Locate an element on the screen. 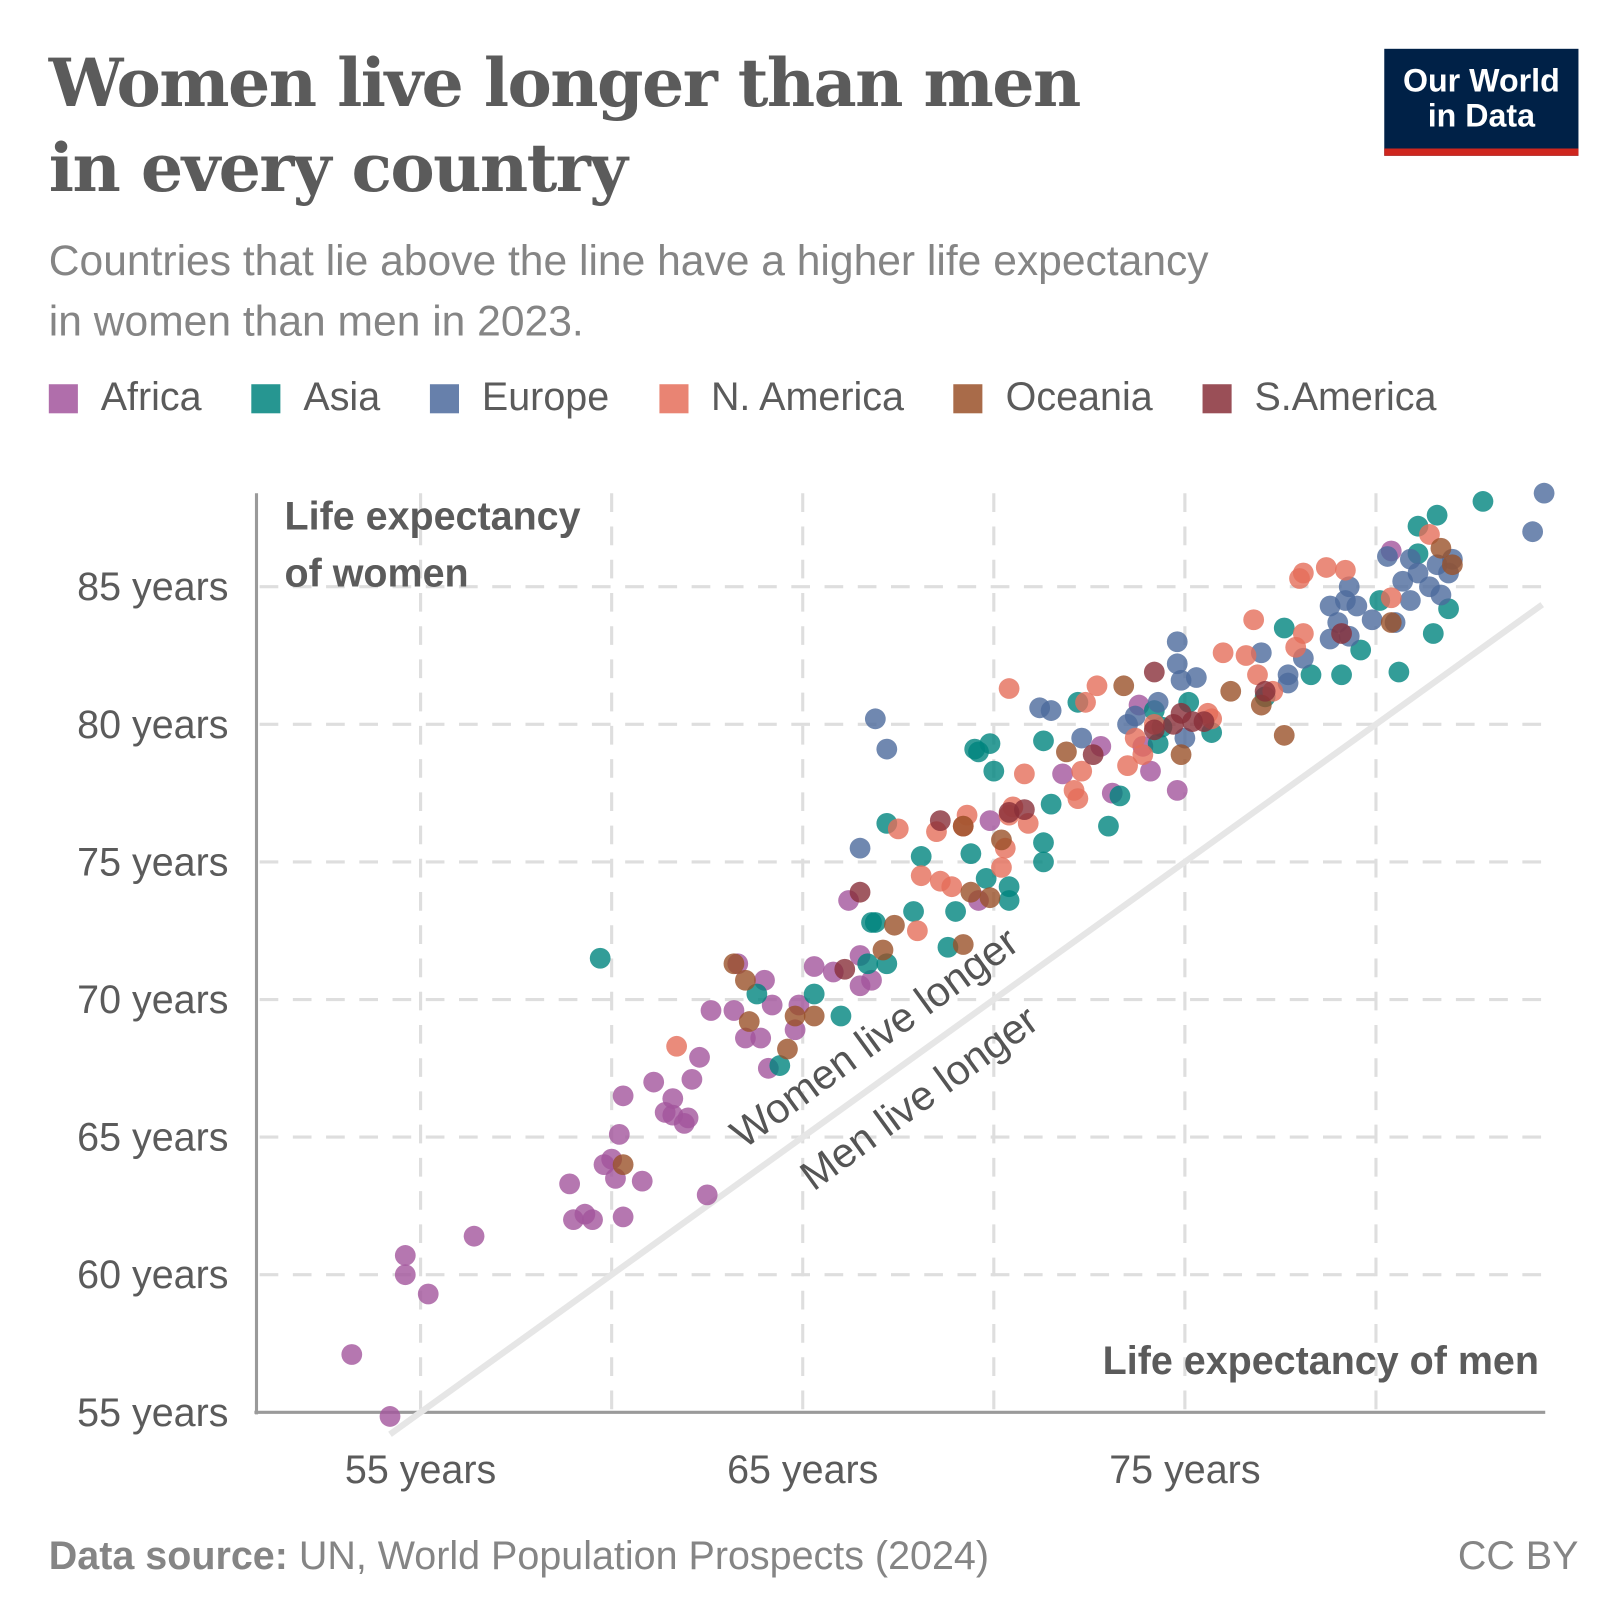 The height and width of the screenshot is (1620, 1620). legend-label: Oceania is located at coordinates (1079, 397).